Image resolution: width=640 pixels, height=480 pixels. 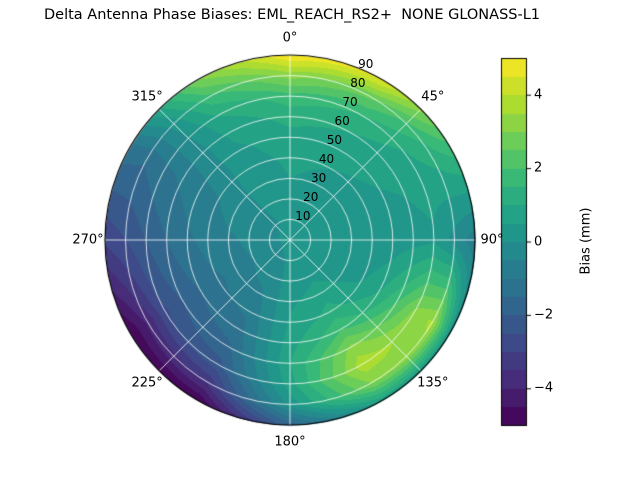 I want to click on theta-tick-label: 225°, so click(x=147, y=383).